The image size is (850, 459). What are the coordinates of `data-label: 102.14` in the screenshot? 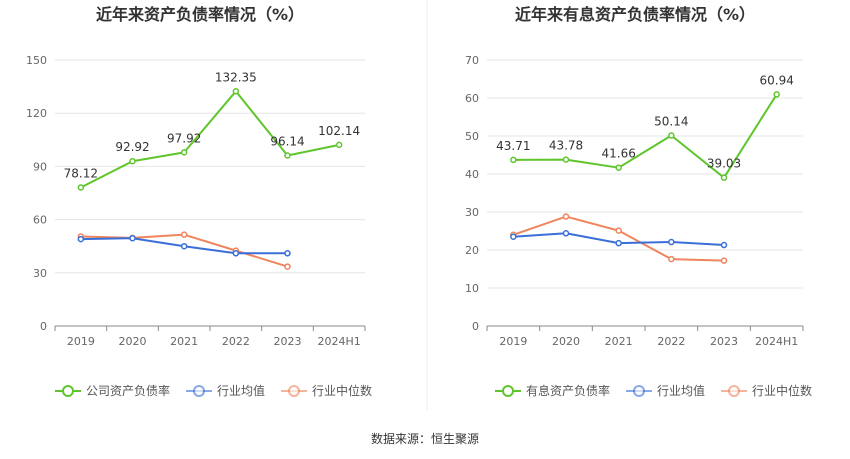 It's located at (339, 131).